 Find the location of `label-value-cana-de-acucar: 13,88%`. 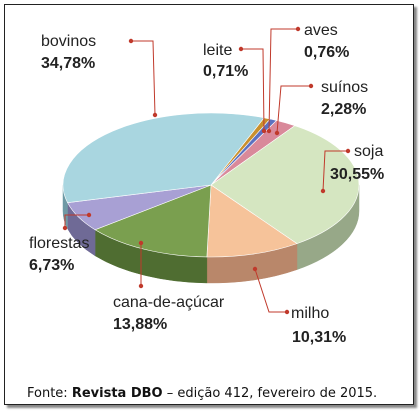

label-value-cana-de-acucar: 13,88% is located at coordinates (140, 324).